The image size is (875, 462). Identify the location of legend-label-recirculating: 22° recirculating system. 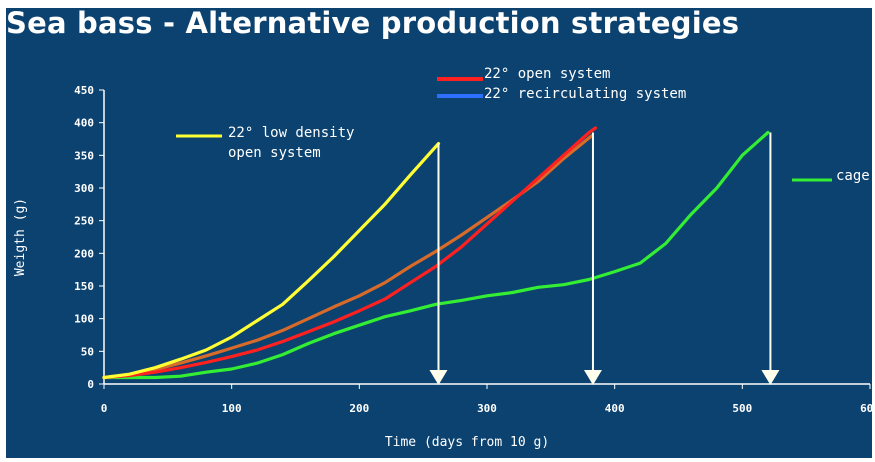
(585, 94).